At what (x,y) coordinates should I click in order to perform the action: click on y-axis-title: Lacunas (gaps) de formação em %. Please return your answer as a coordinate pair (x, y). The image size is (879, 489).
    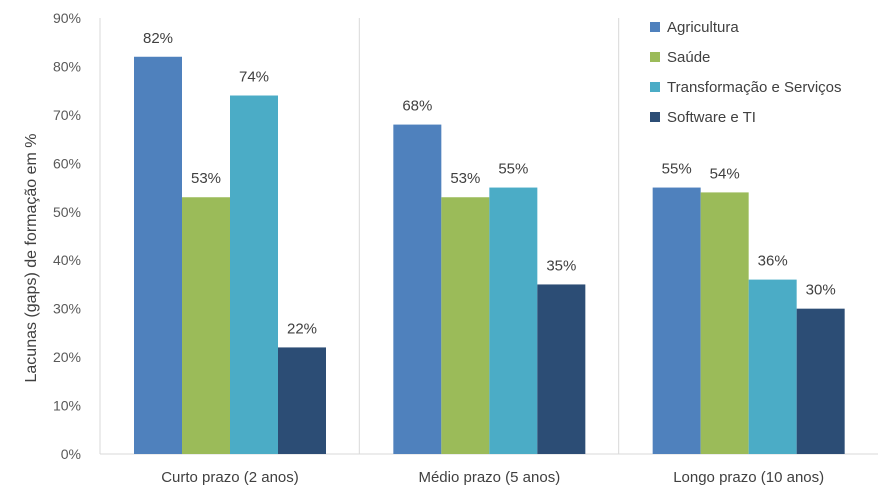
    Looking at the image, I should click on (31, 257).